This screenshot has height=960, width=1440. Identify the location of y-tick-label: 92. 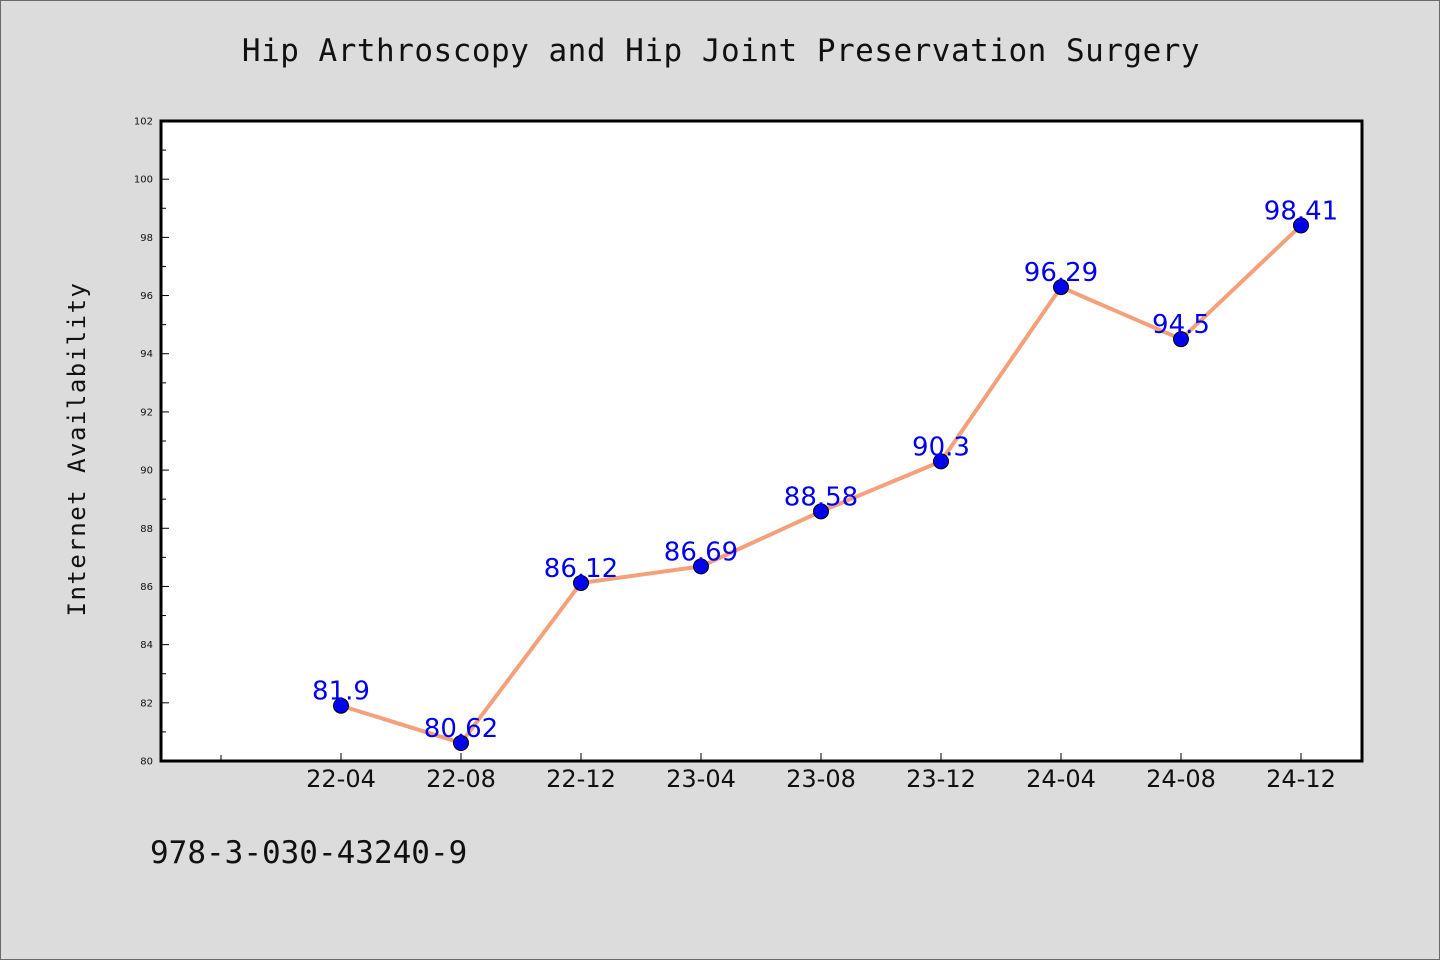
(146, 412).